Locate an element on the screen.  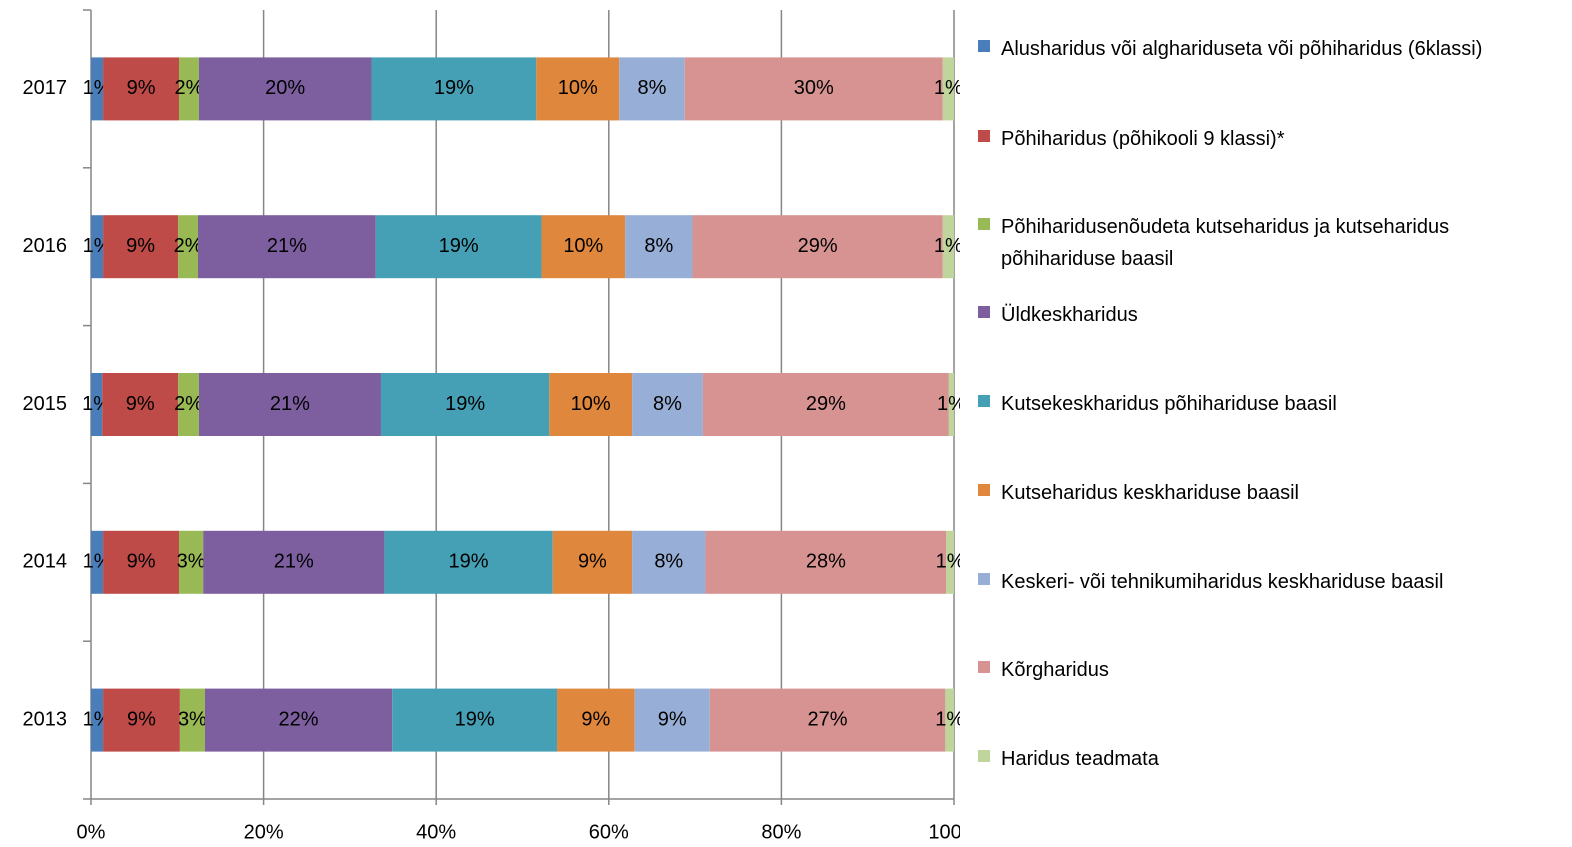
data-label: 28% is located at coordinates (826, 562).